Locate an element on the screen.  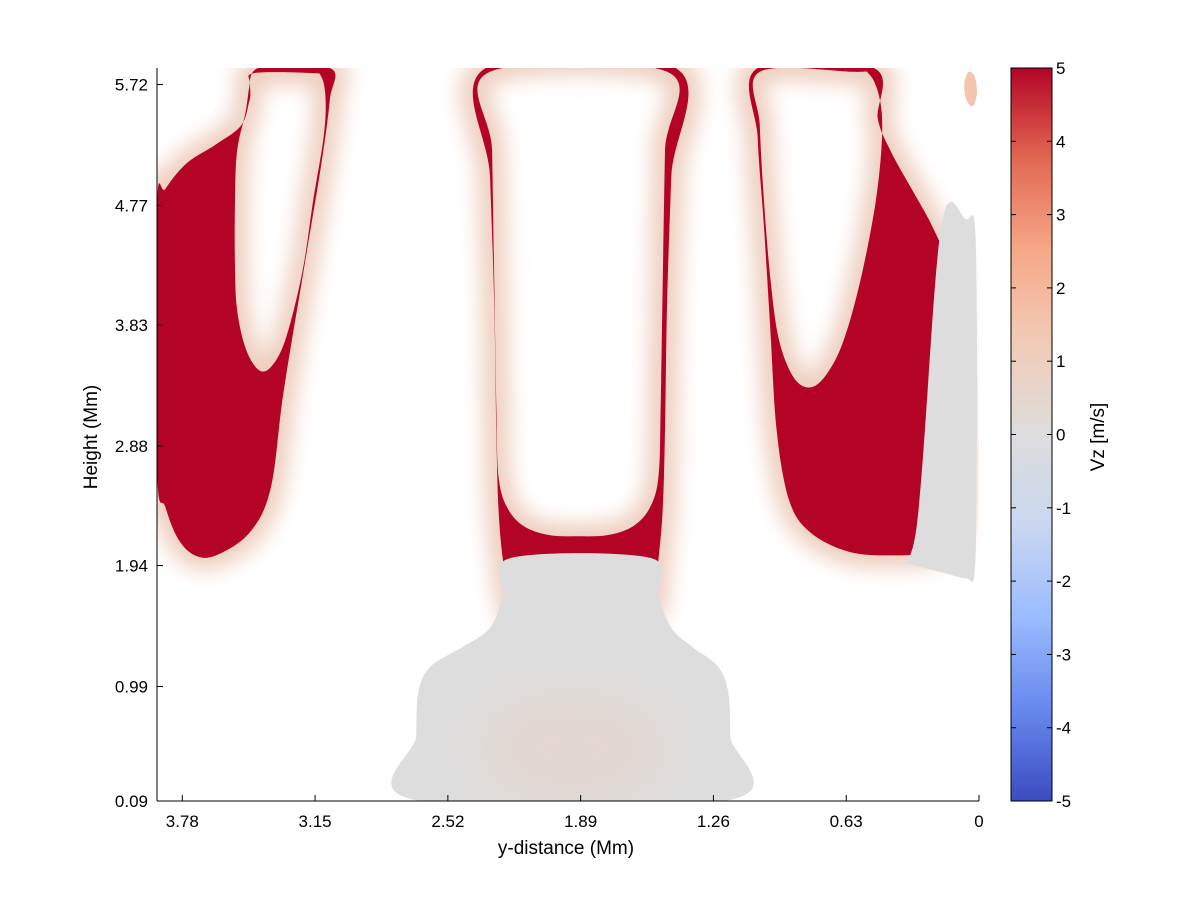
y-tick-label: 3.83 is located at coordinates (131, 325).